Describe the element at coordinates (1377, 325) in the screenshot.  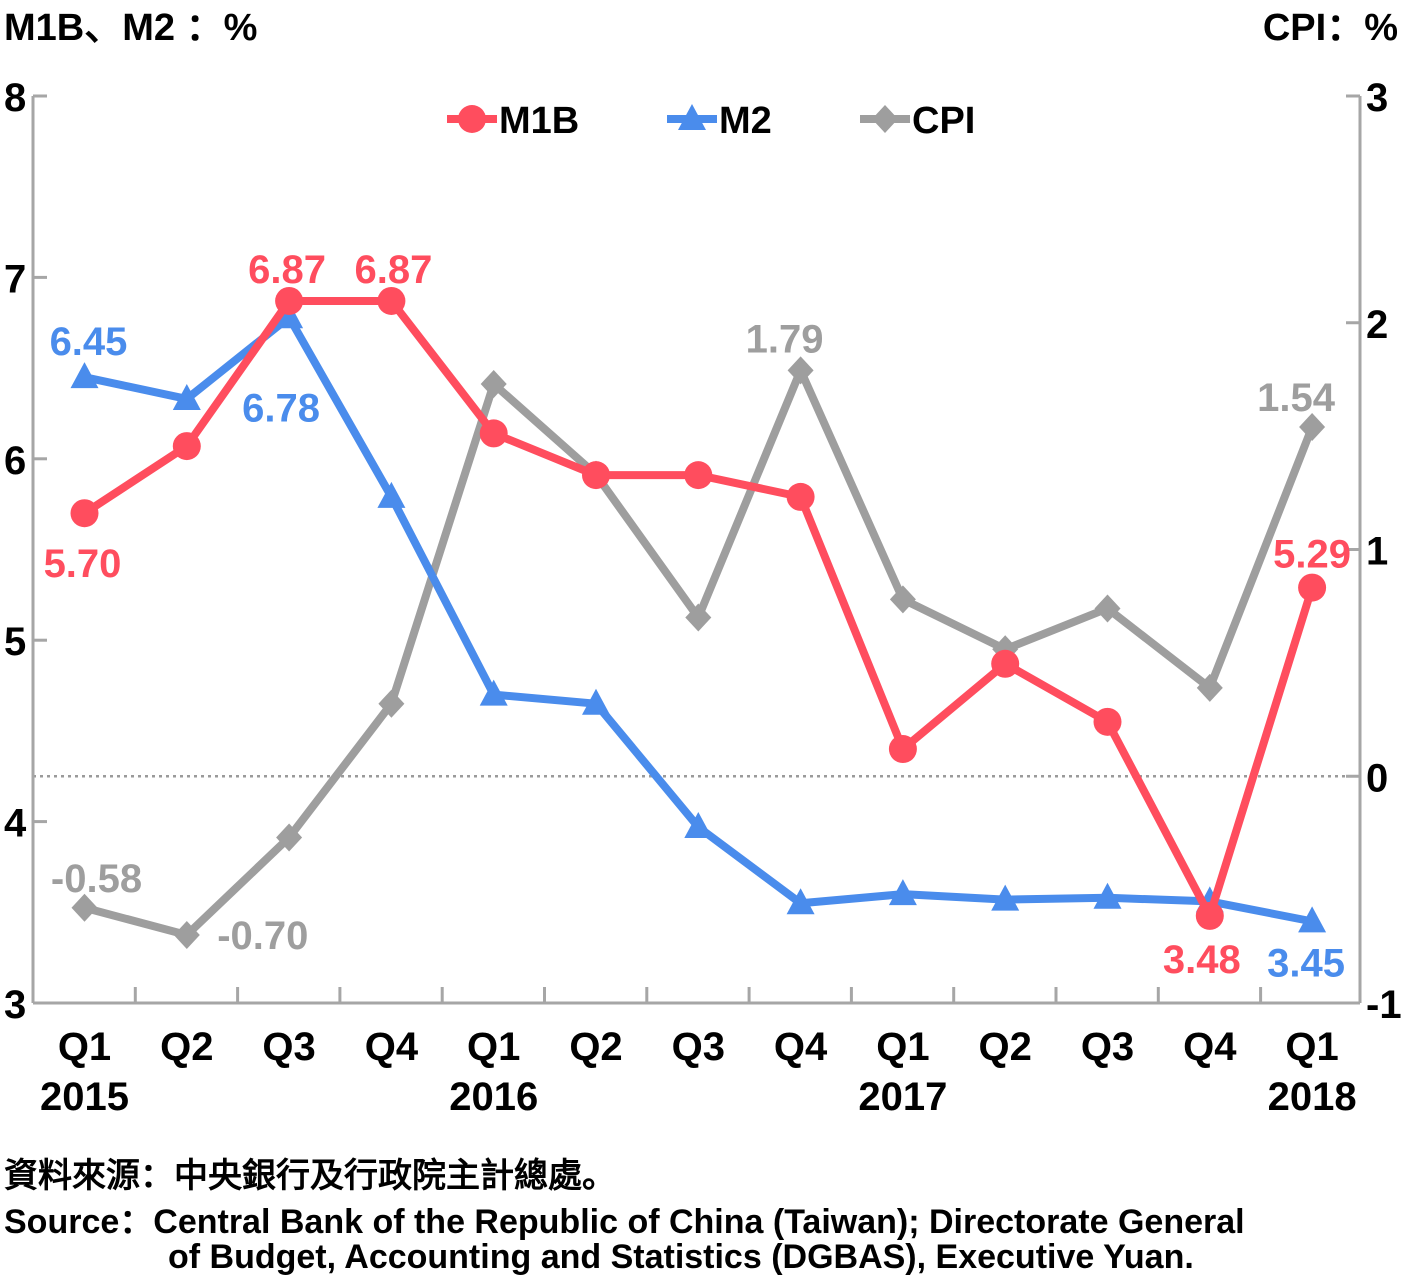
I see `right-tick-label: 2` at that location.